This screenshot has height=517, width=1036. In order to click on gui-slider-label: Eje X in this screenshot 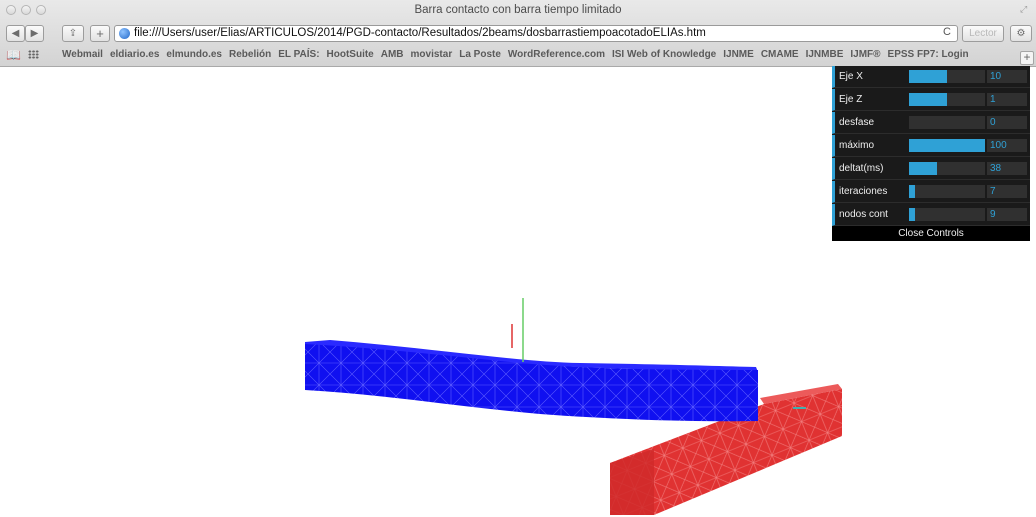, I will do `click(851, 76)`.